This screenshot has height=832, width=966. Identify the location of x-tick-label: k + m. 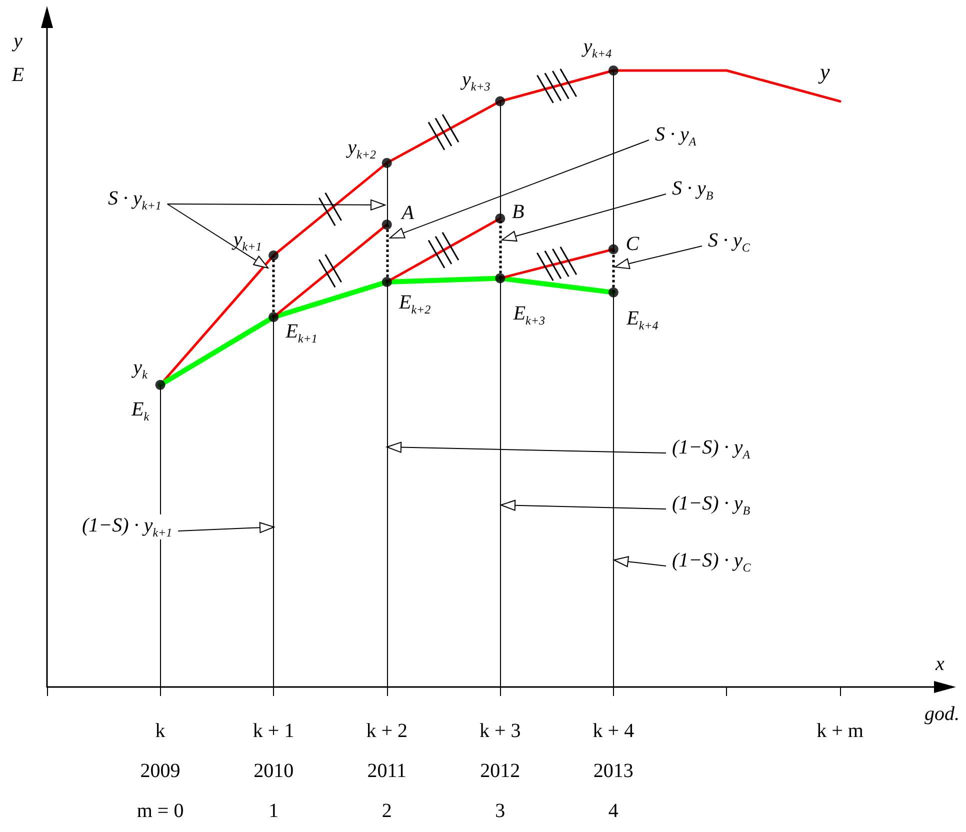
(840, 731).